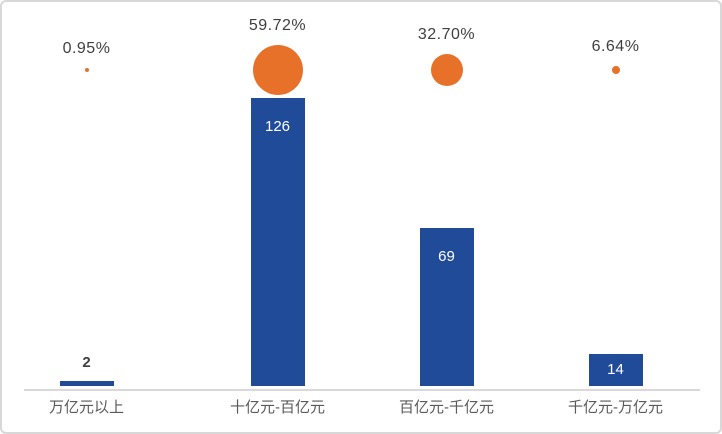 This screenshot has height=434, width=722. I want to click on percent-label: 6.64%, so click(615, 46).